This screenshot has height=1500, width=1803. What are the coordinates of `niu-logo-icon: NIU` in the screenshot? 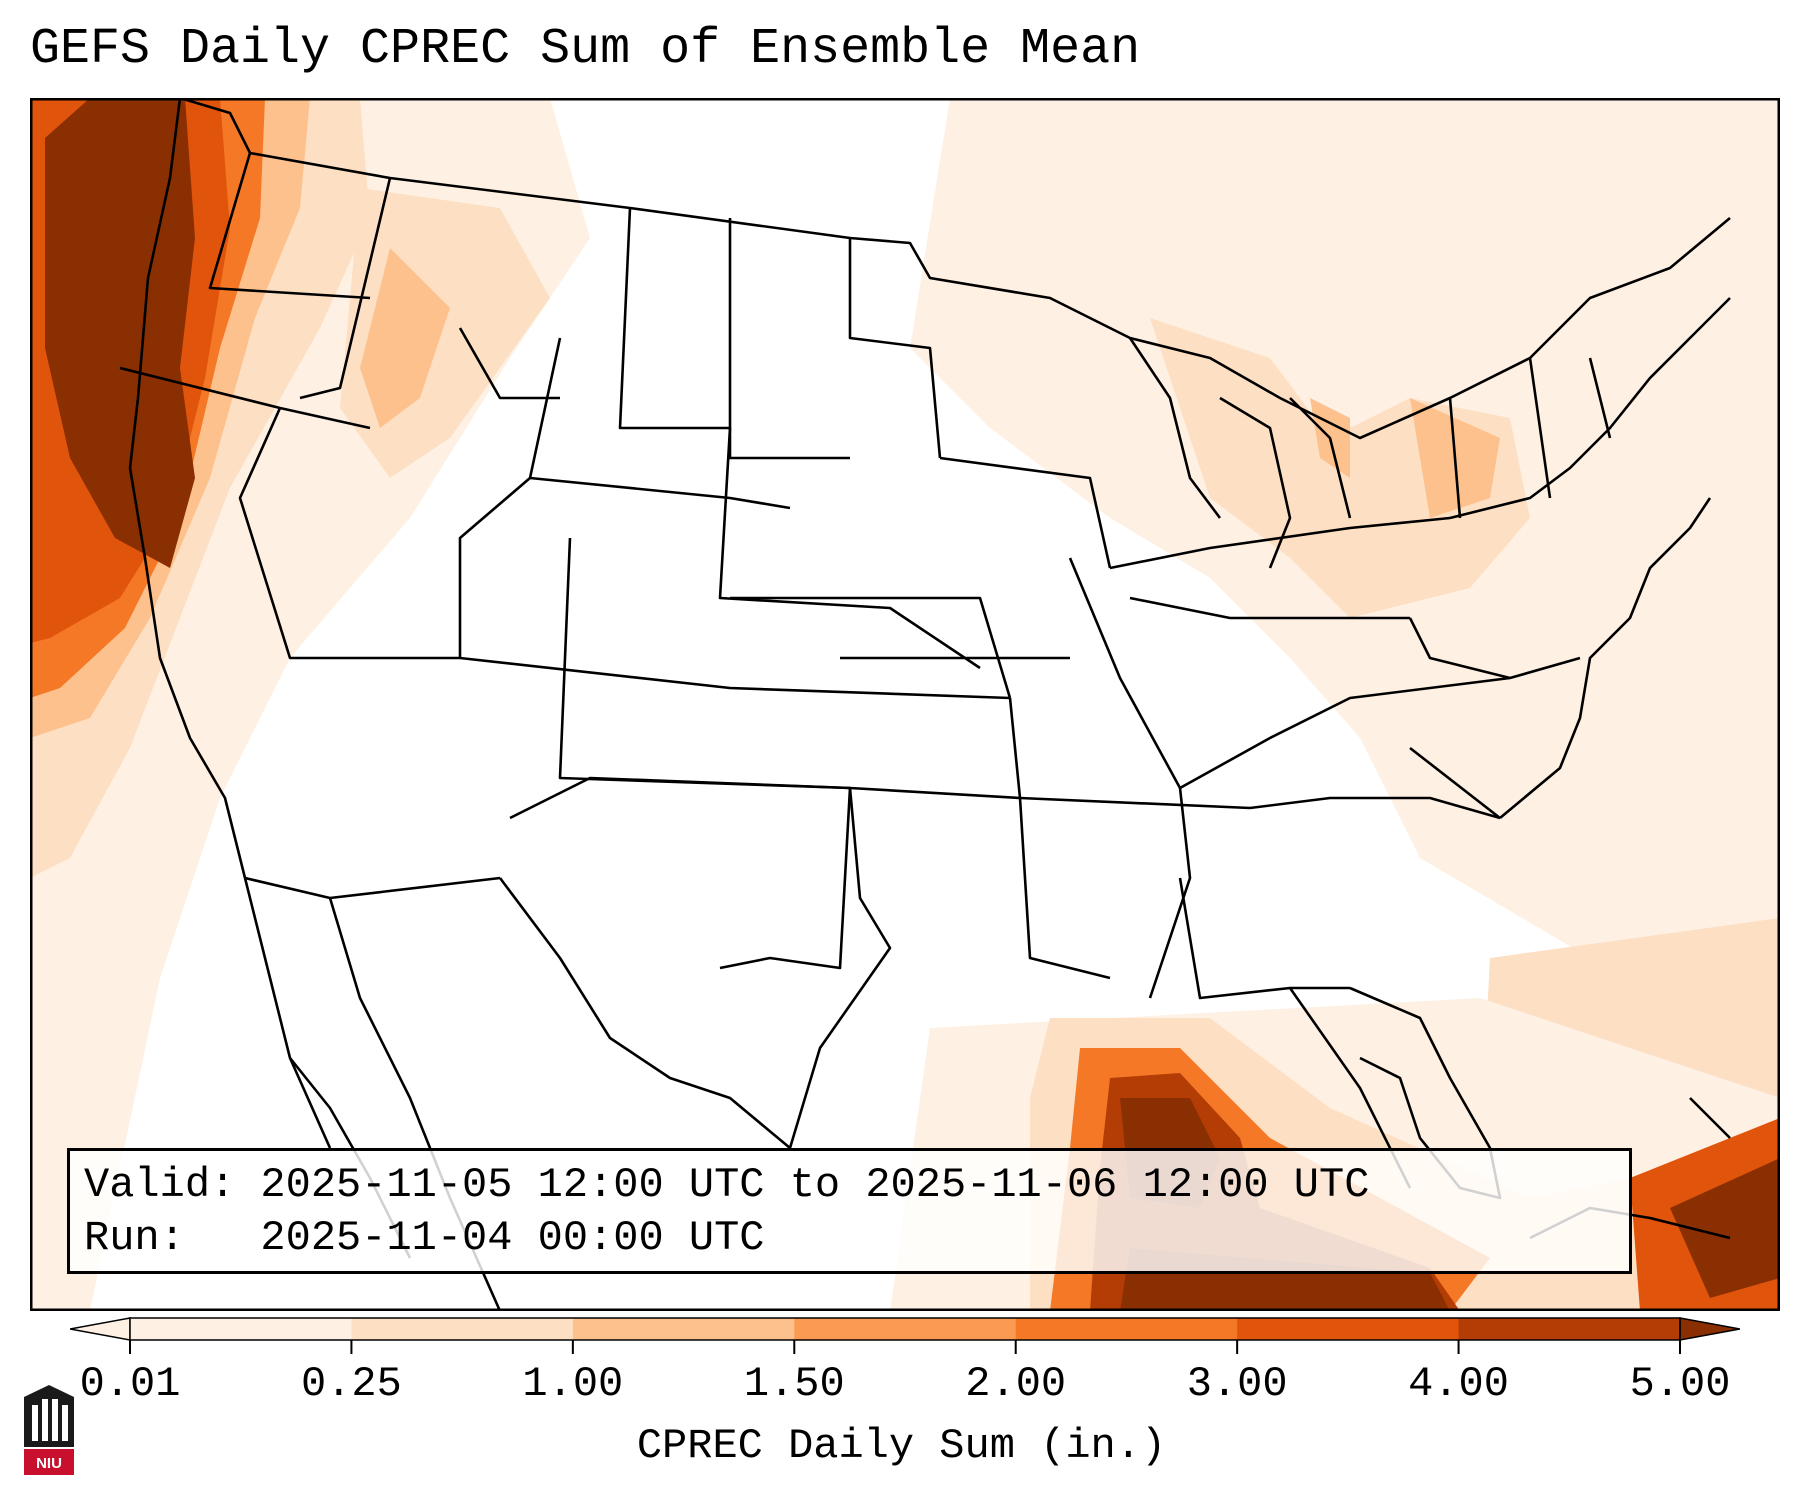 It's located at (49, 1430).